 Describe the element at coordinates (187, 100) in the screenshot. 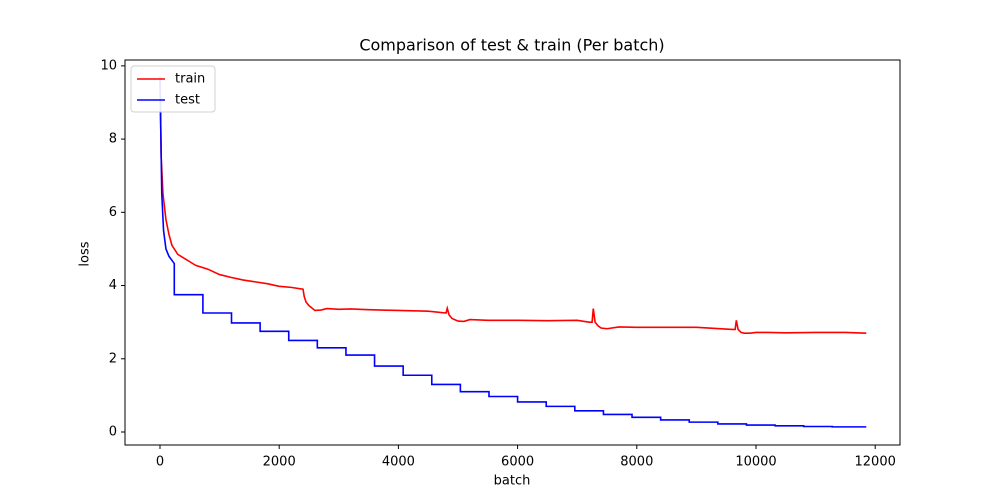

I see `legend-label: test` at that location.